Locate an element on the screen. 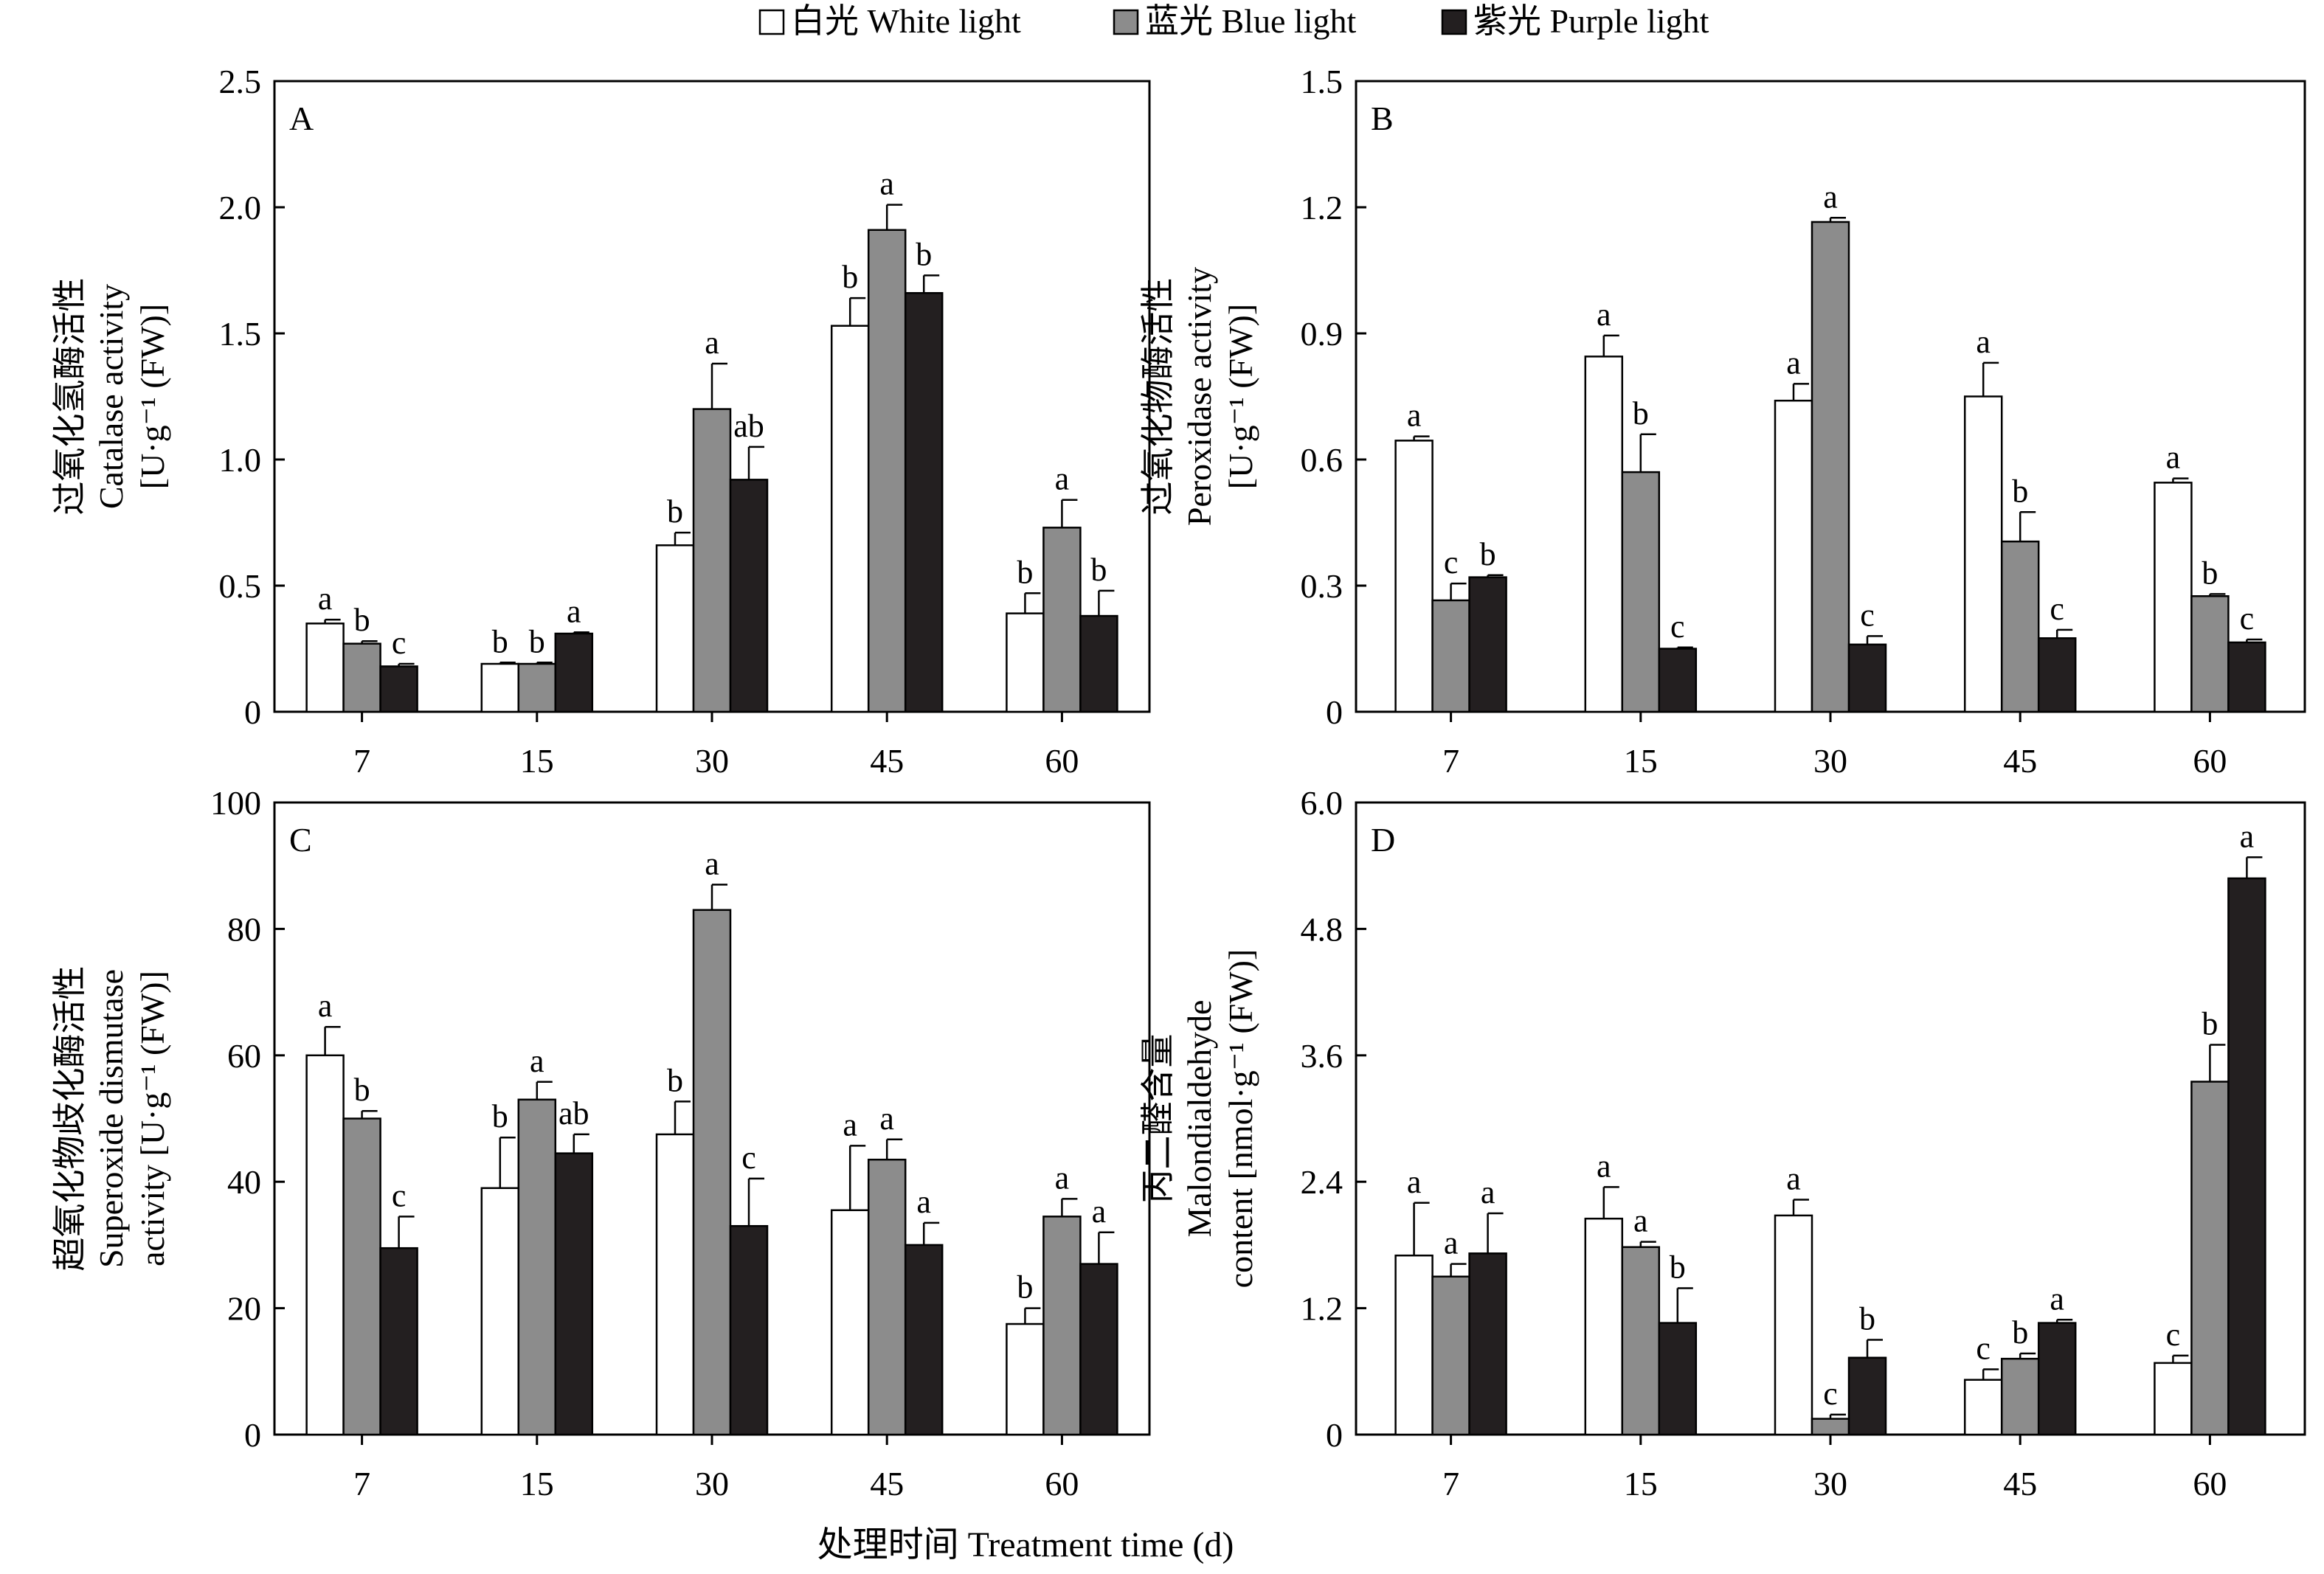 This screenshot has width=2324, height=1574. y-tick-label: 2.0 is located at coordinates (240, 207).